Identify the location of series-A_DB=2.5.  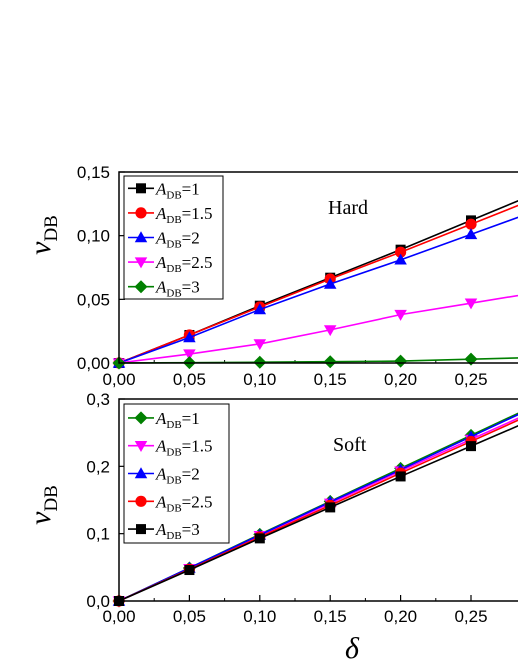
(315, 332).